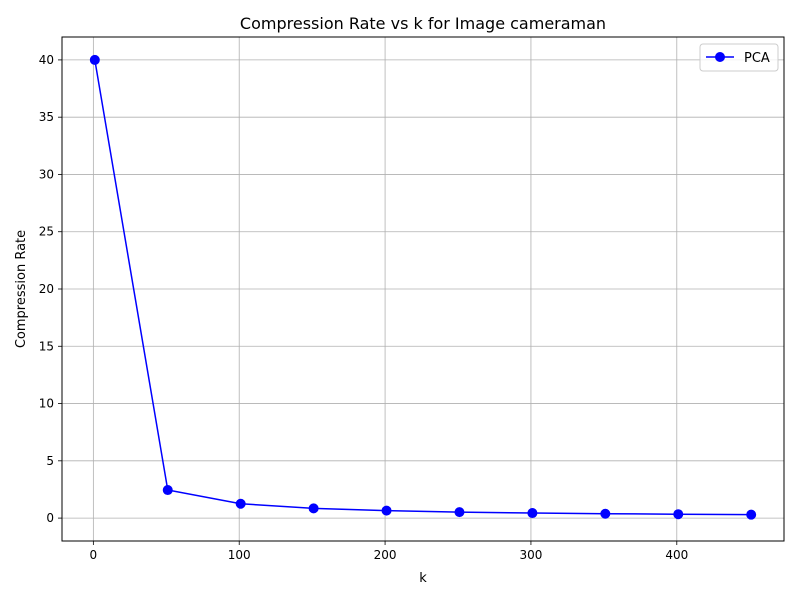 The image size is (800, 600). Describe the element at coordinates (239, 555) in the screenshot. I see `x-tick-label: 100` at that location.